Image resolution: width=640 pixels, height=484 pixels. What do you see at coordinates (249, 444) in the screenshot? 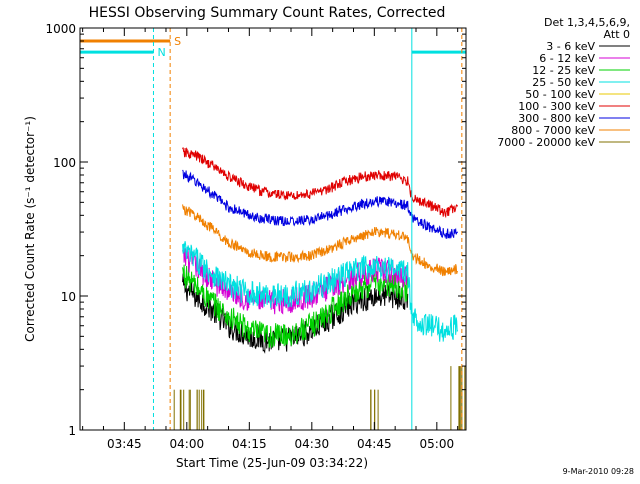
I see `x-tick-label: 04:15` at bounding box center [249, 444].